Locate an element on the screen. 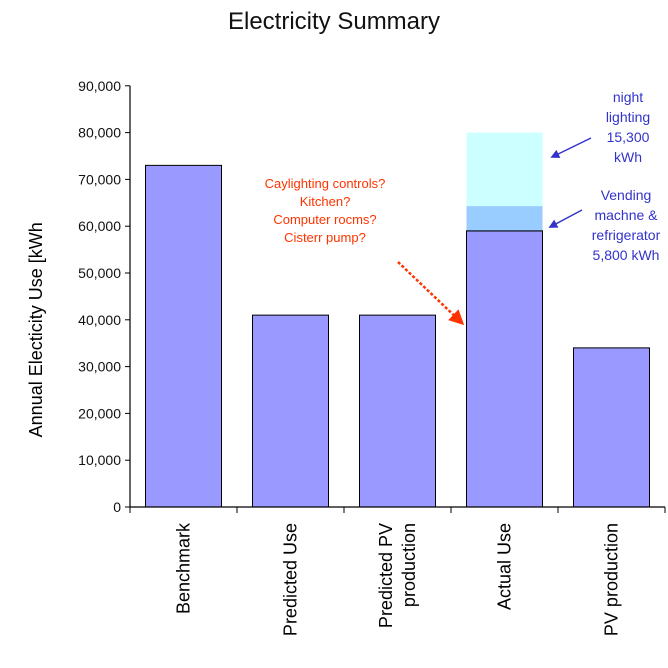 The height and width of the screenshot is (668, 668). x-tick-label: Benchmark is located at coordinates (184, 568).